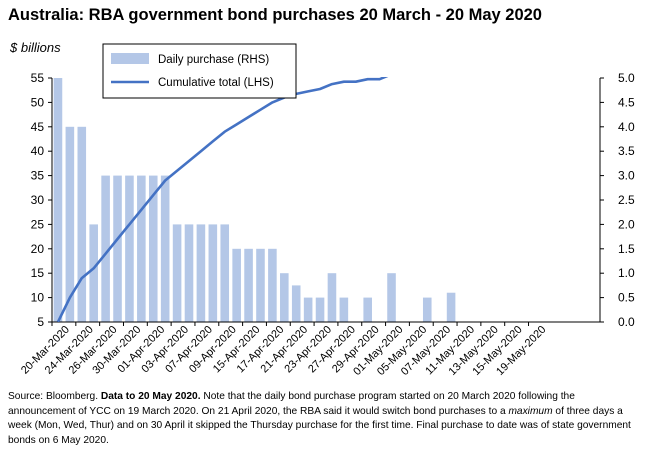 The height and width of the screenshot is (455, 650). Describe the element at coordinates (38, 151) in the screenshot. I see `left-tick-label: 40` at that location.